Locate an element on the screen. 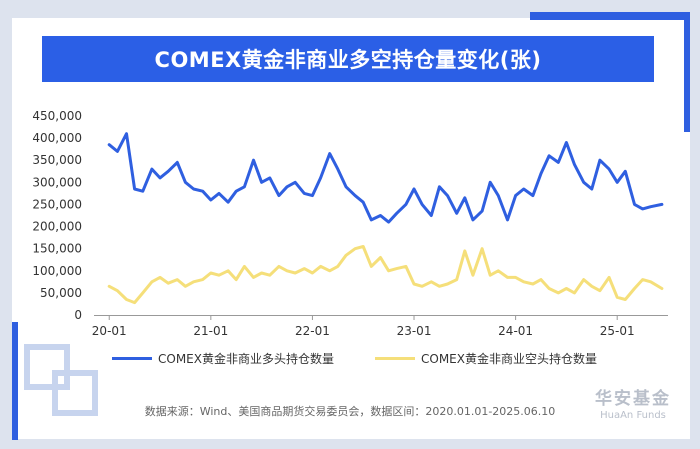 The width and height of the screenshot is (700, 449). x-tick-label: 25-01 is located at coordinates (617, 331).